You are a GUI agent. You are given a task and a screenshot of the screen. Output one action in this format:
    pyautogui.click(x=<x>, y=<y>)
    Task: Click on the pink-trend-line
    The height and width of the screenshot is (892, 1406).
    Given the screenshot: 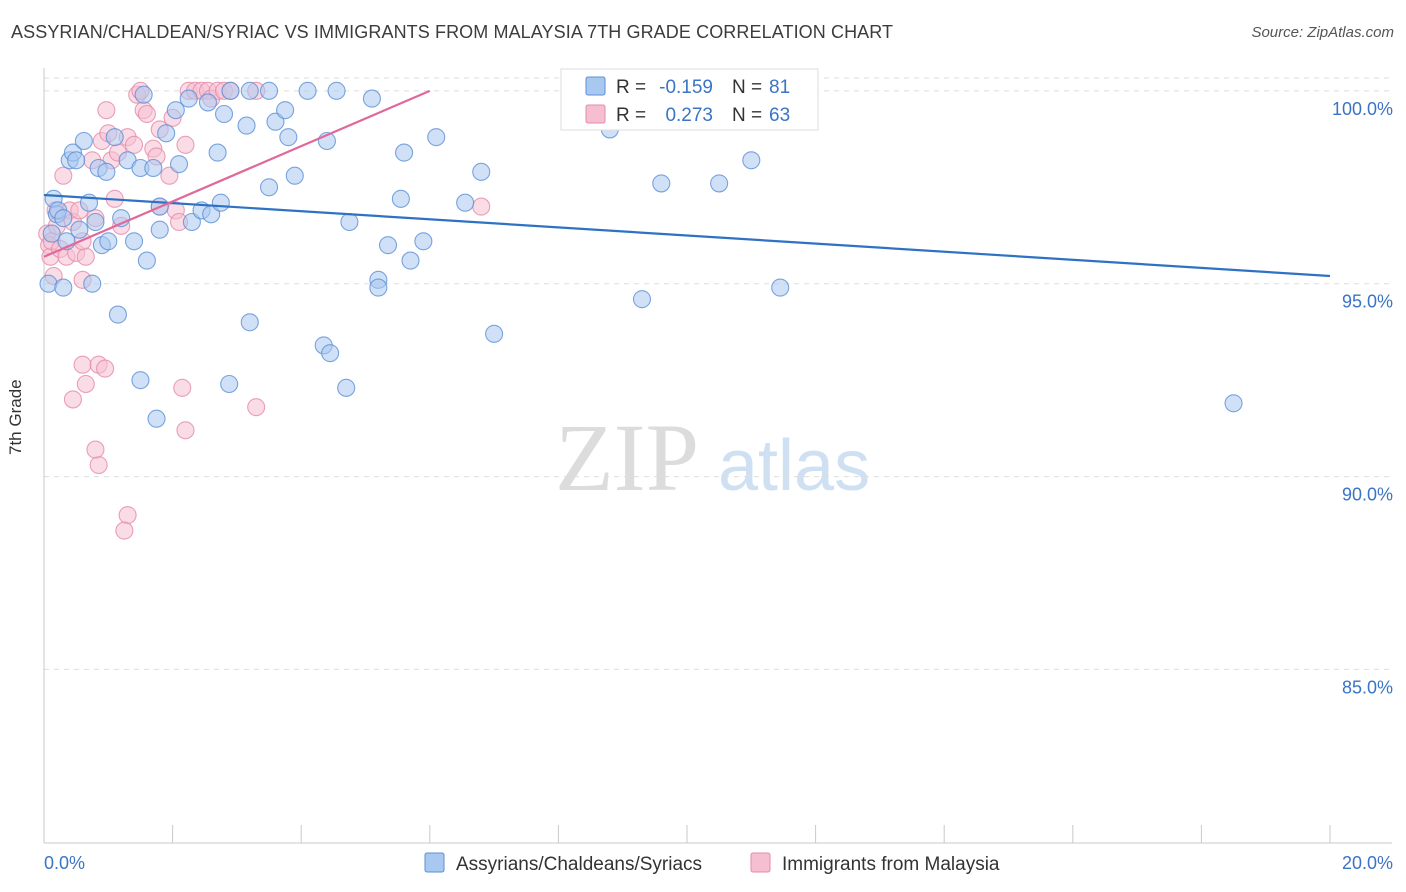 What is the action you would take?
    pyautogui.click(x=237, y=173)
    